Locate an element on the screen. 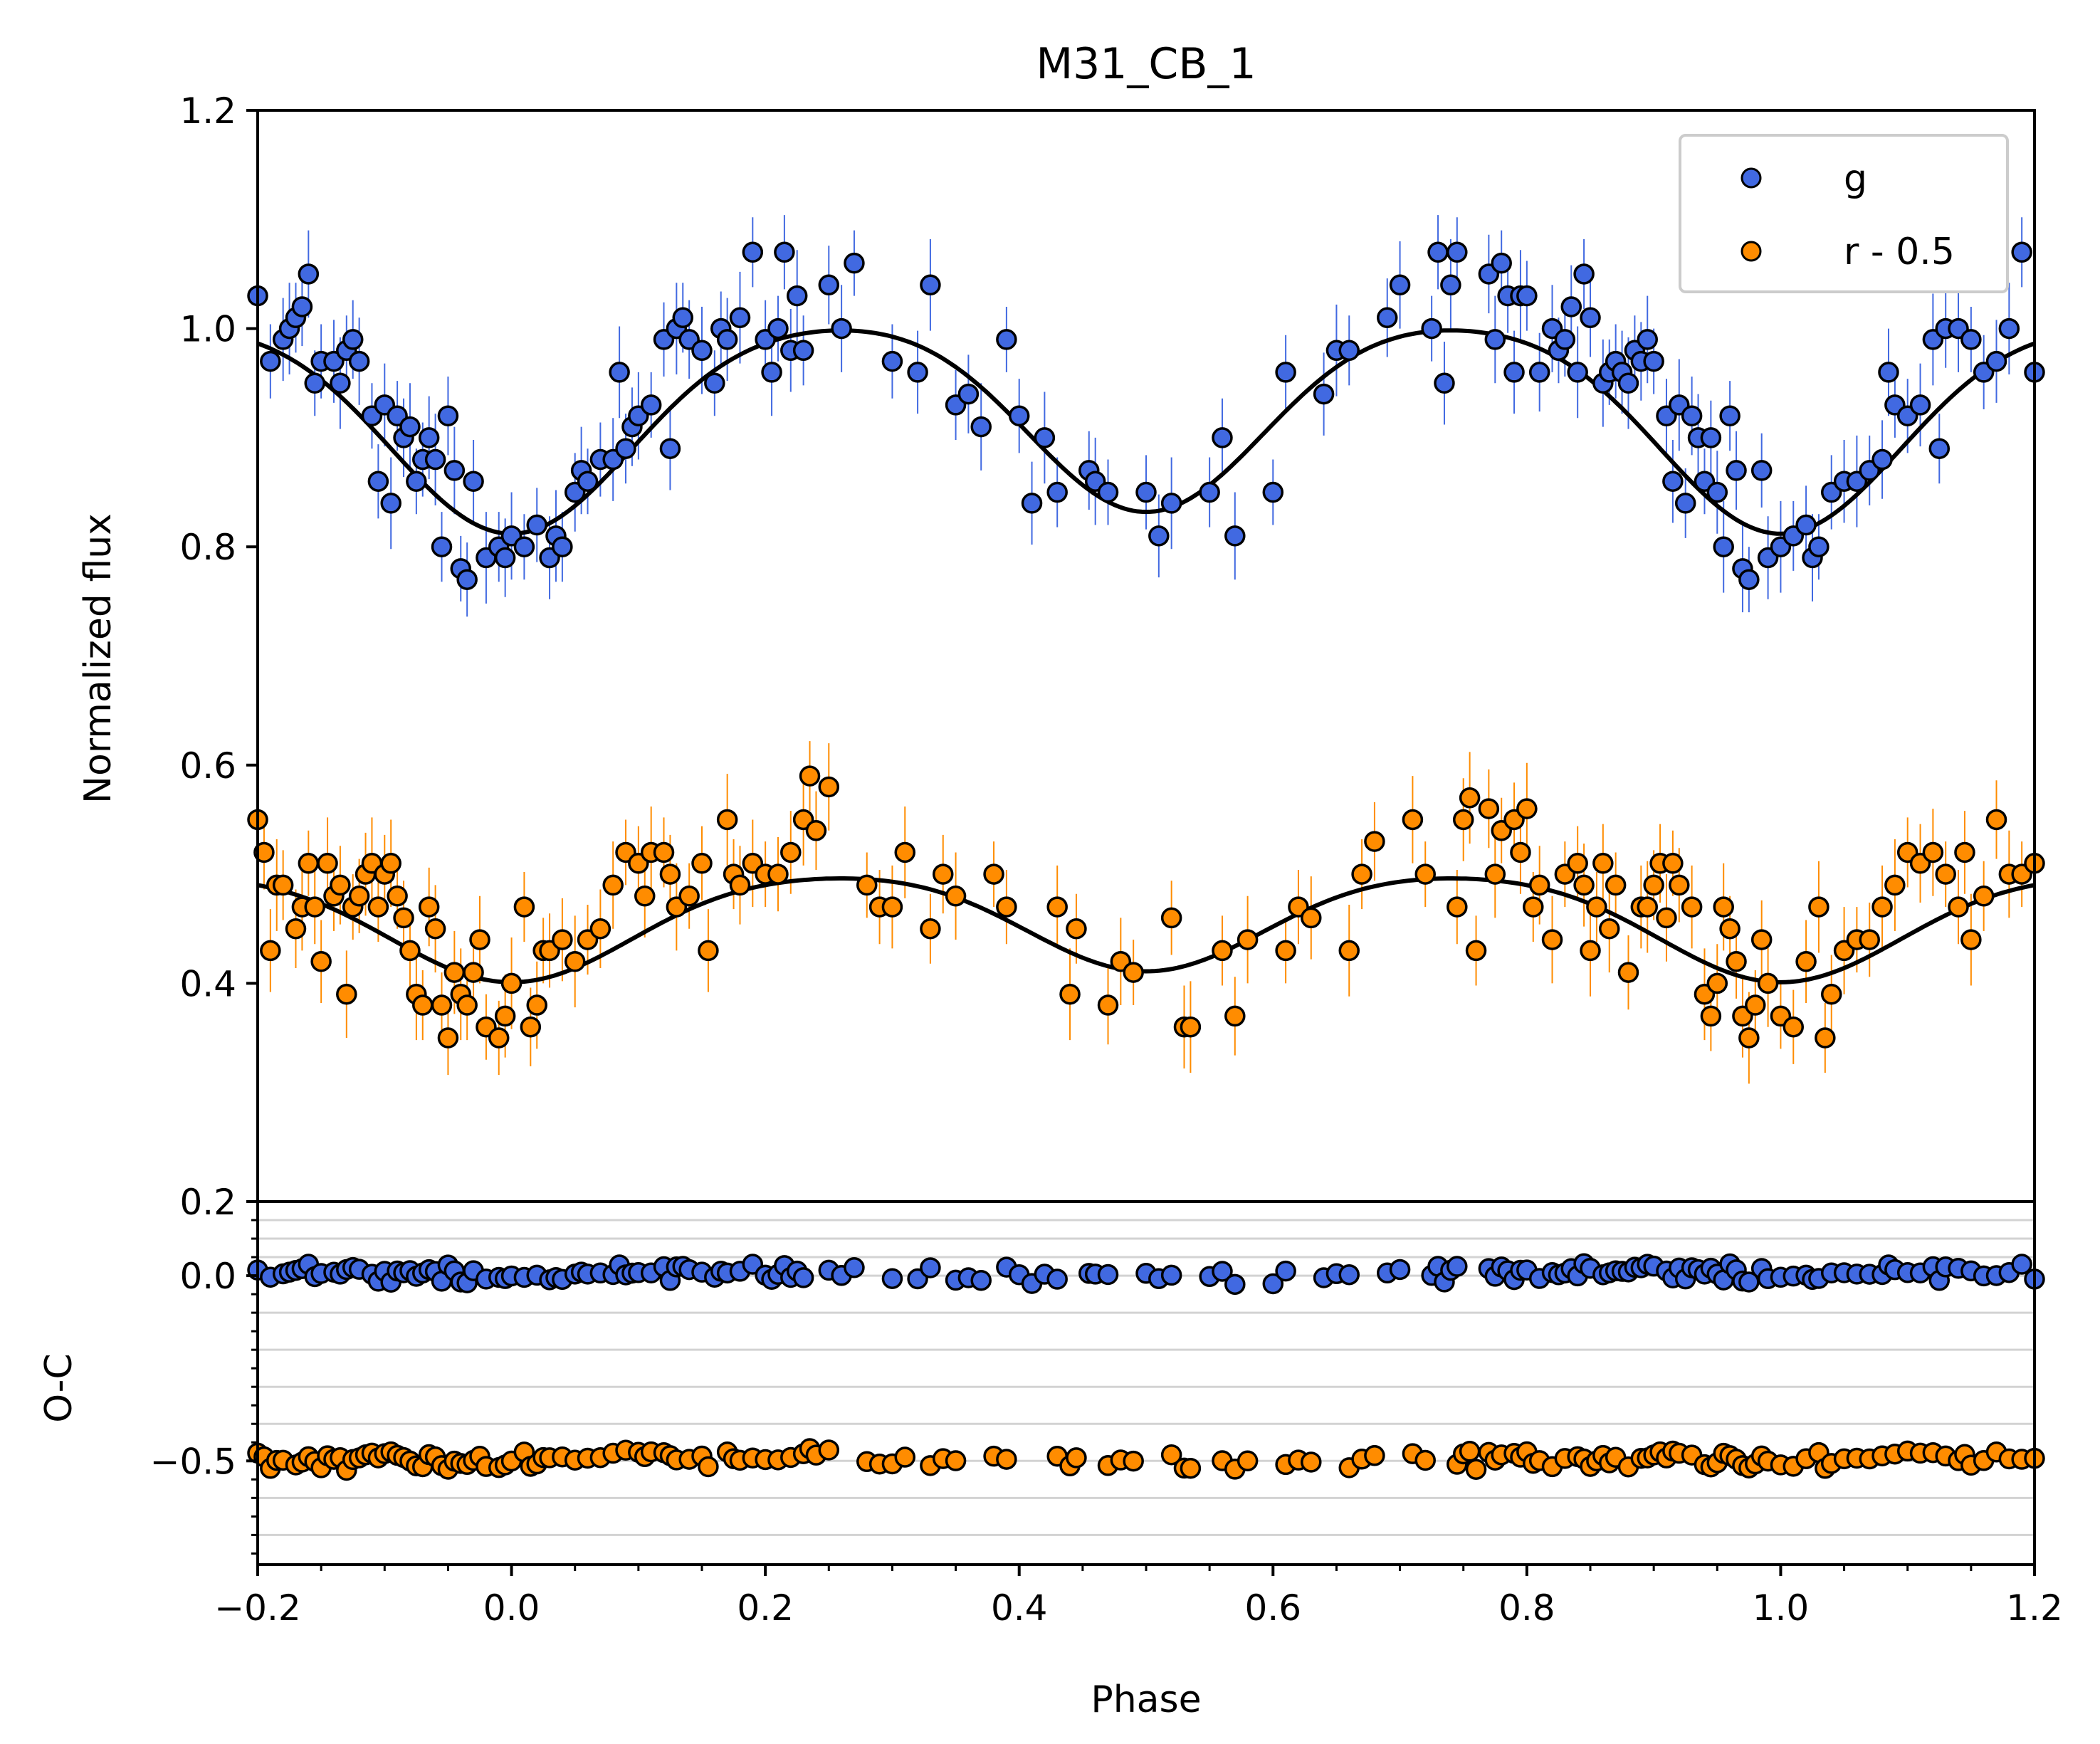  legend: g r - 0.5 is located at coordinates (1844, 213).